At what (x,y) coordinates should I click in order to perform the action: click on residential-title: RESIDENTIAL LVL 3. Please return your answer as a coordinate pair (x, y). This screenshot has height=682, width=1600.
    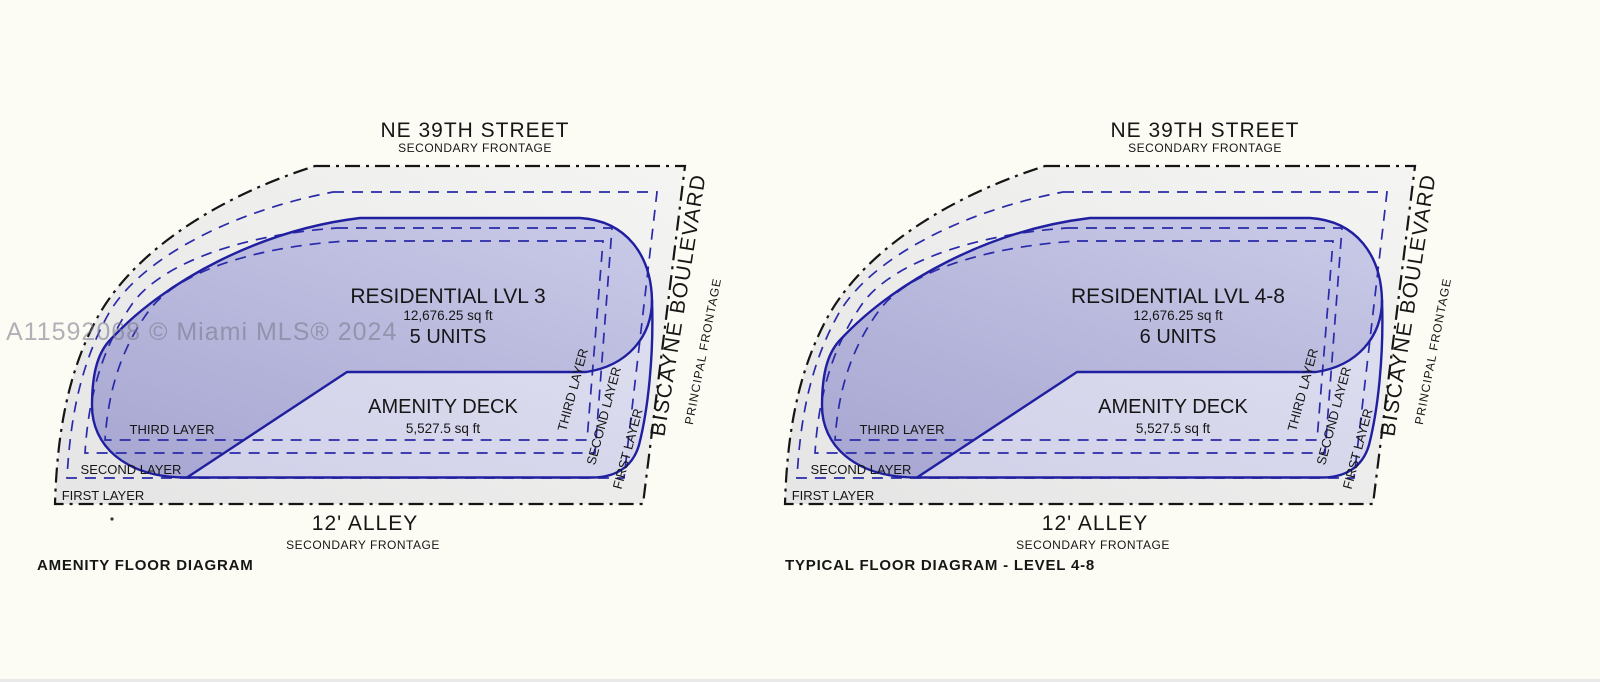
    Looking at the image, I should click on (447, 296).